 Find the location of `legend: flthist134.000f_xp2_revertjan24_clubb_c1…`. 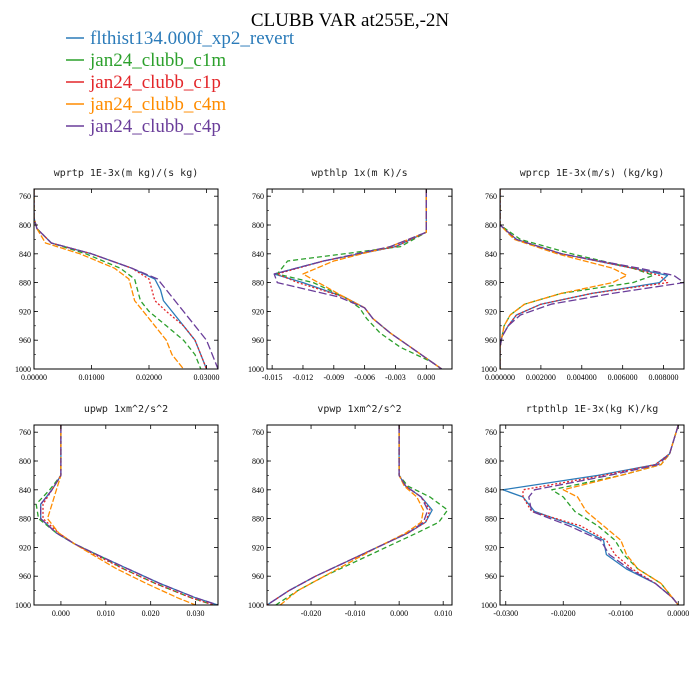

legend: flthist134.000f_xp2_revertjan24_clubb_c1… is located at coordinates (180, 82).